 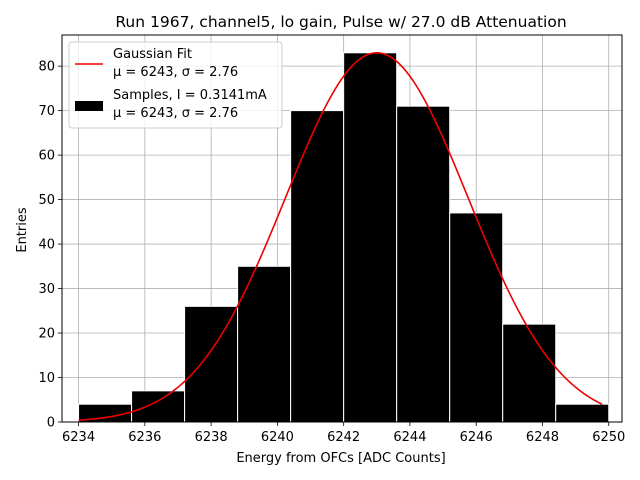 I want to click on legend-samples-params: μ = 6243, σ = 2.76, so click(x=175, y=113).